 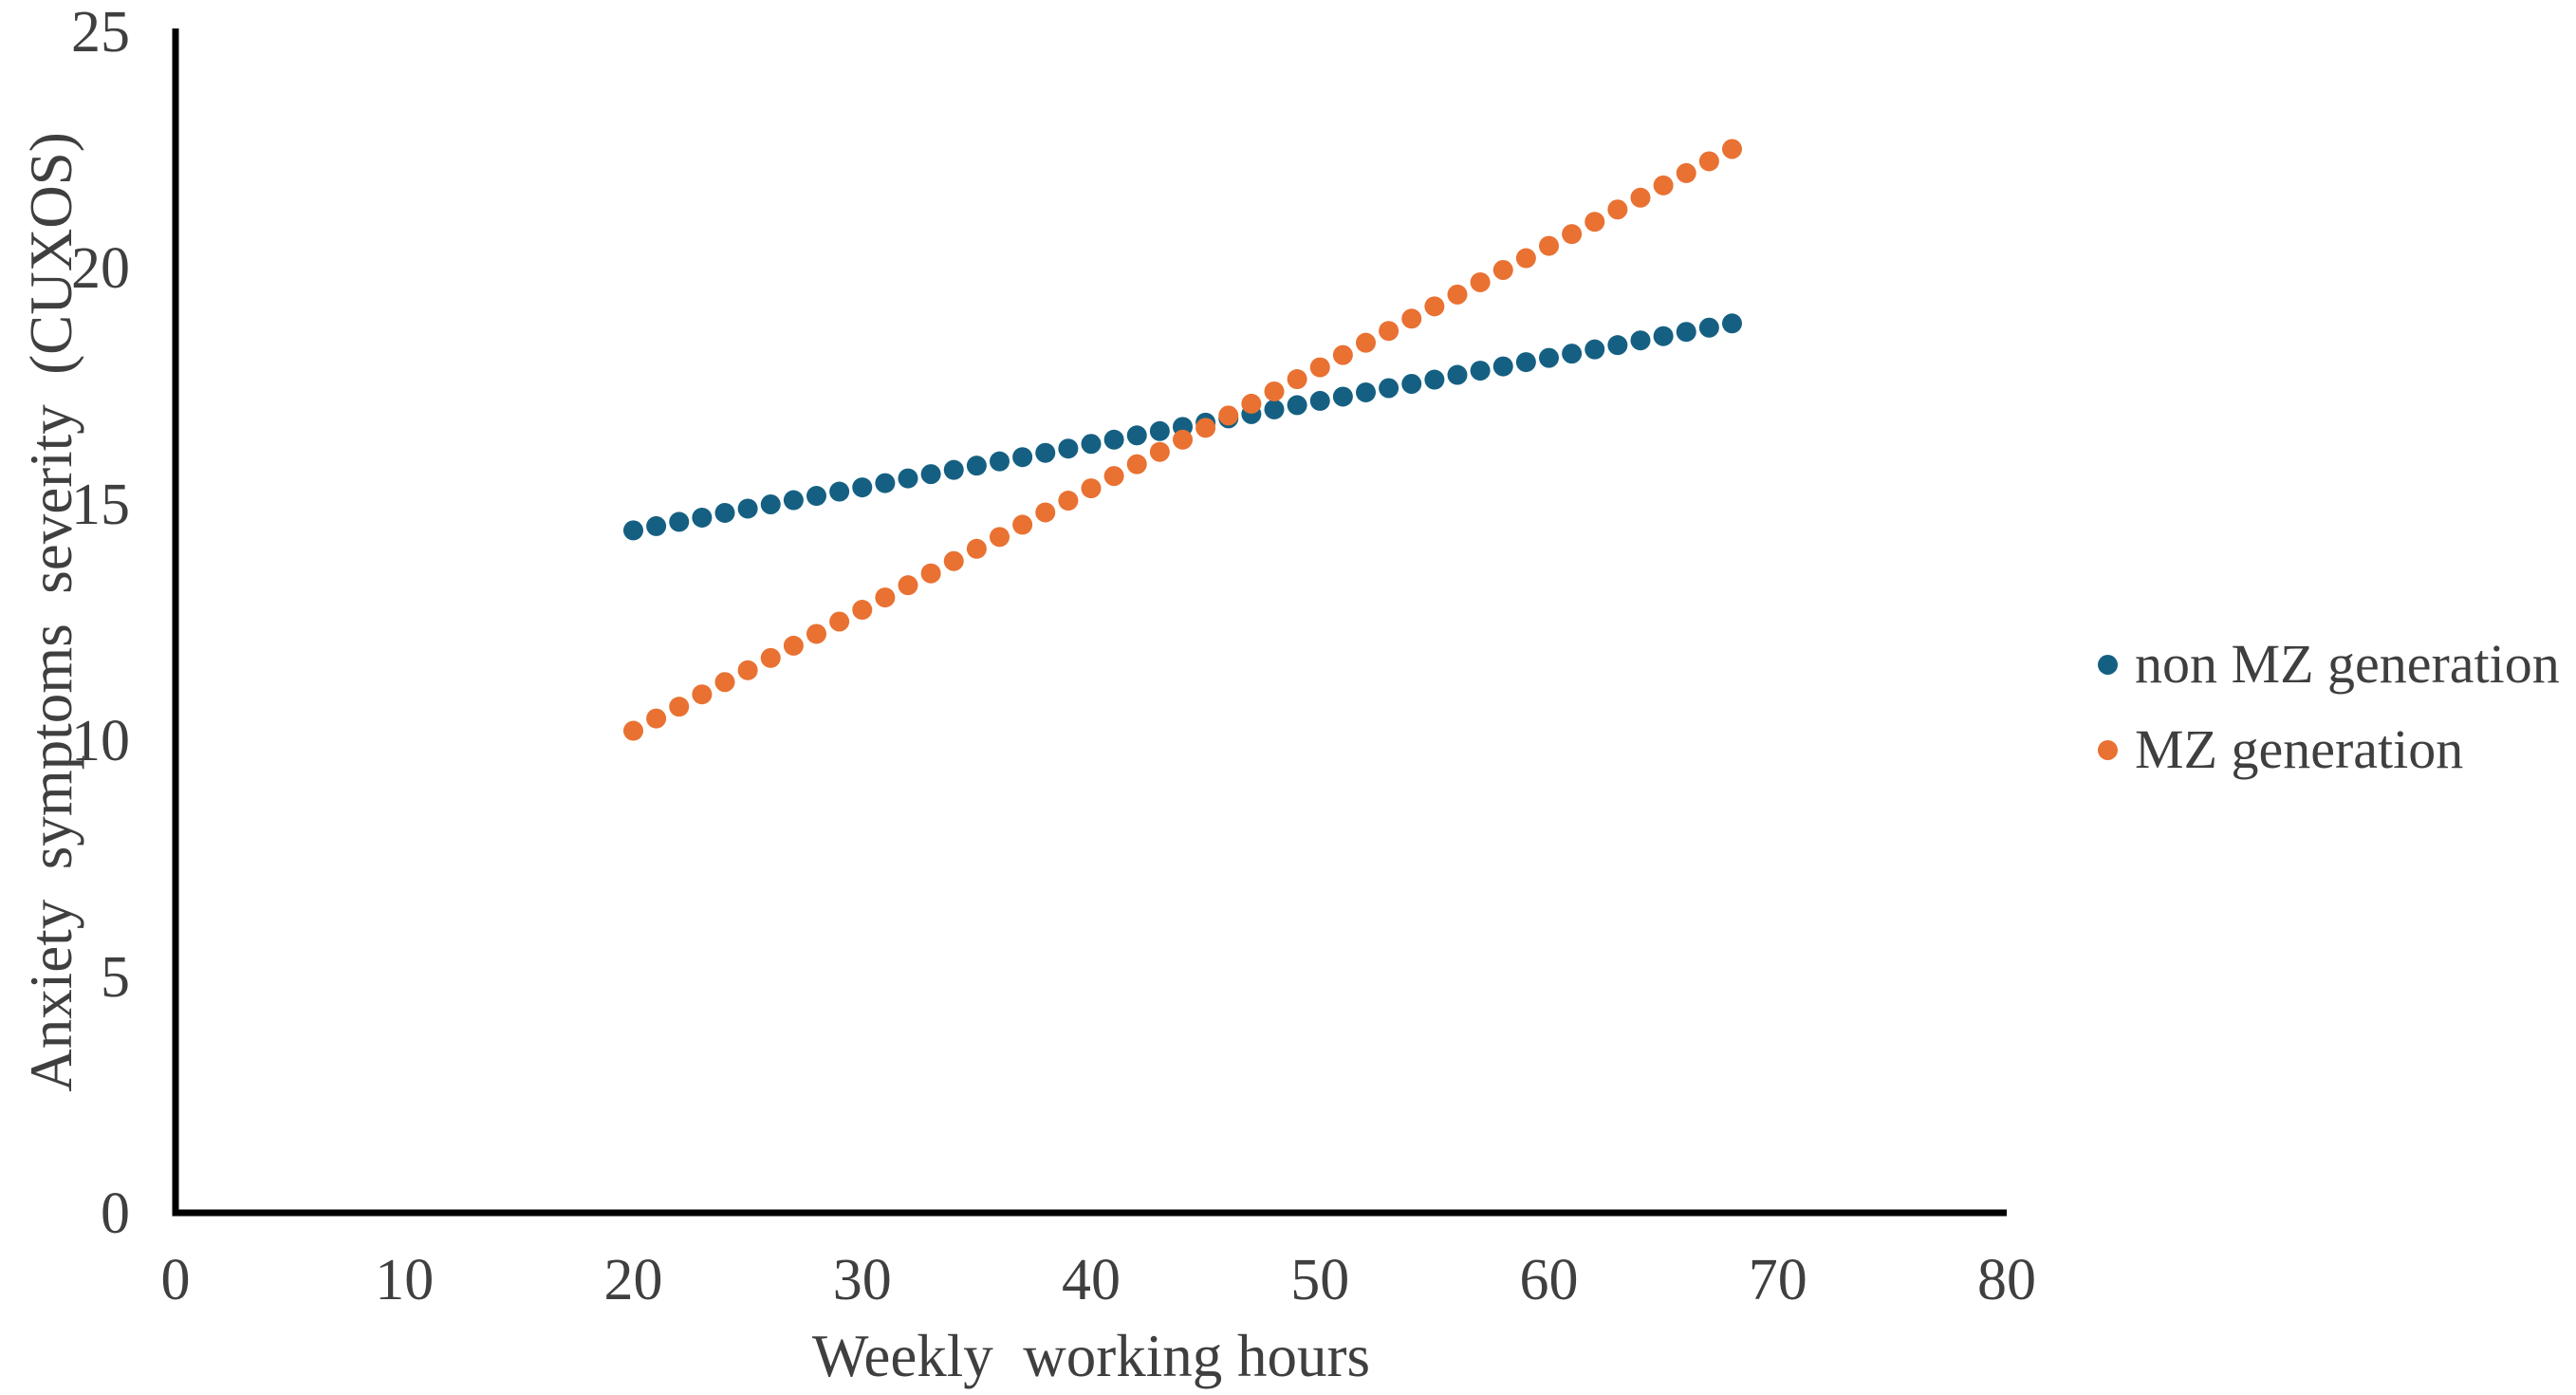 I want to click on x-tick-label: 50, so click(x=1319, y=1280).